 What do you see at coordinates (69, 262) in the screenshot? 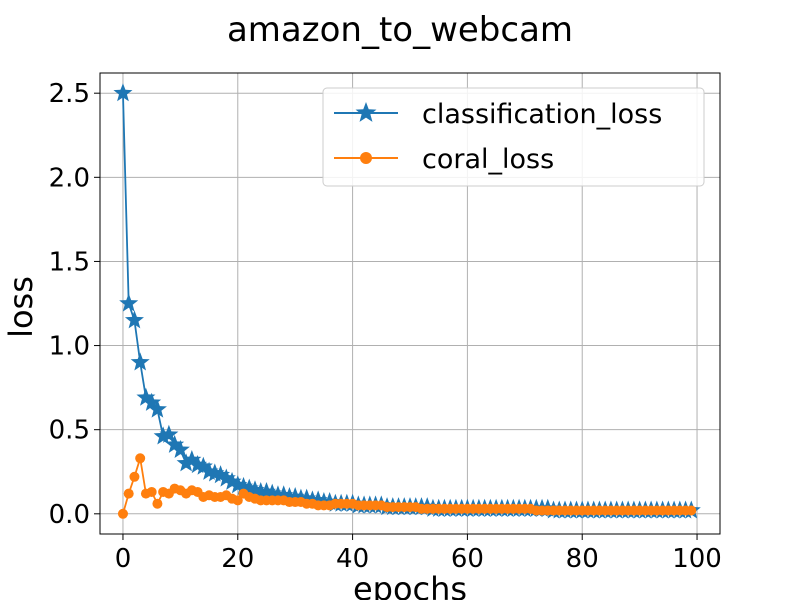
I see `y-tick-label: 1.5` at bounding box center [69, 262].